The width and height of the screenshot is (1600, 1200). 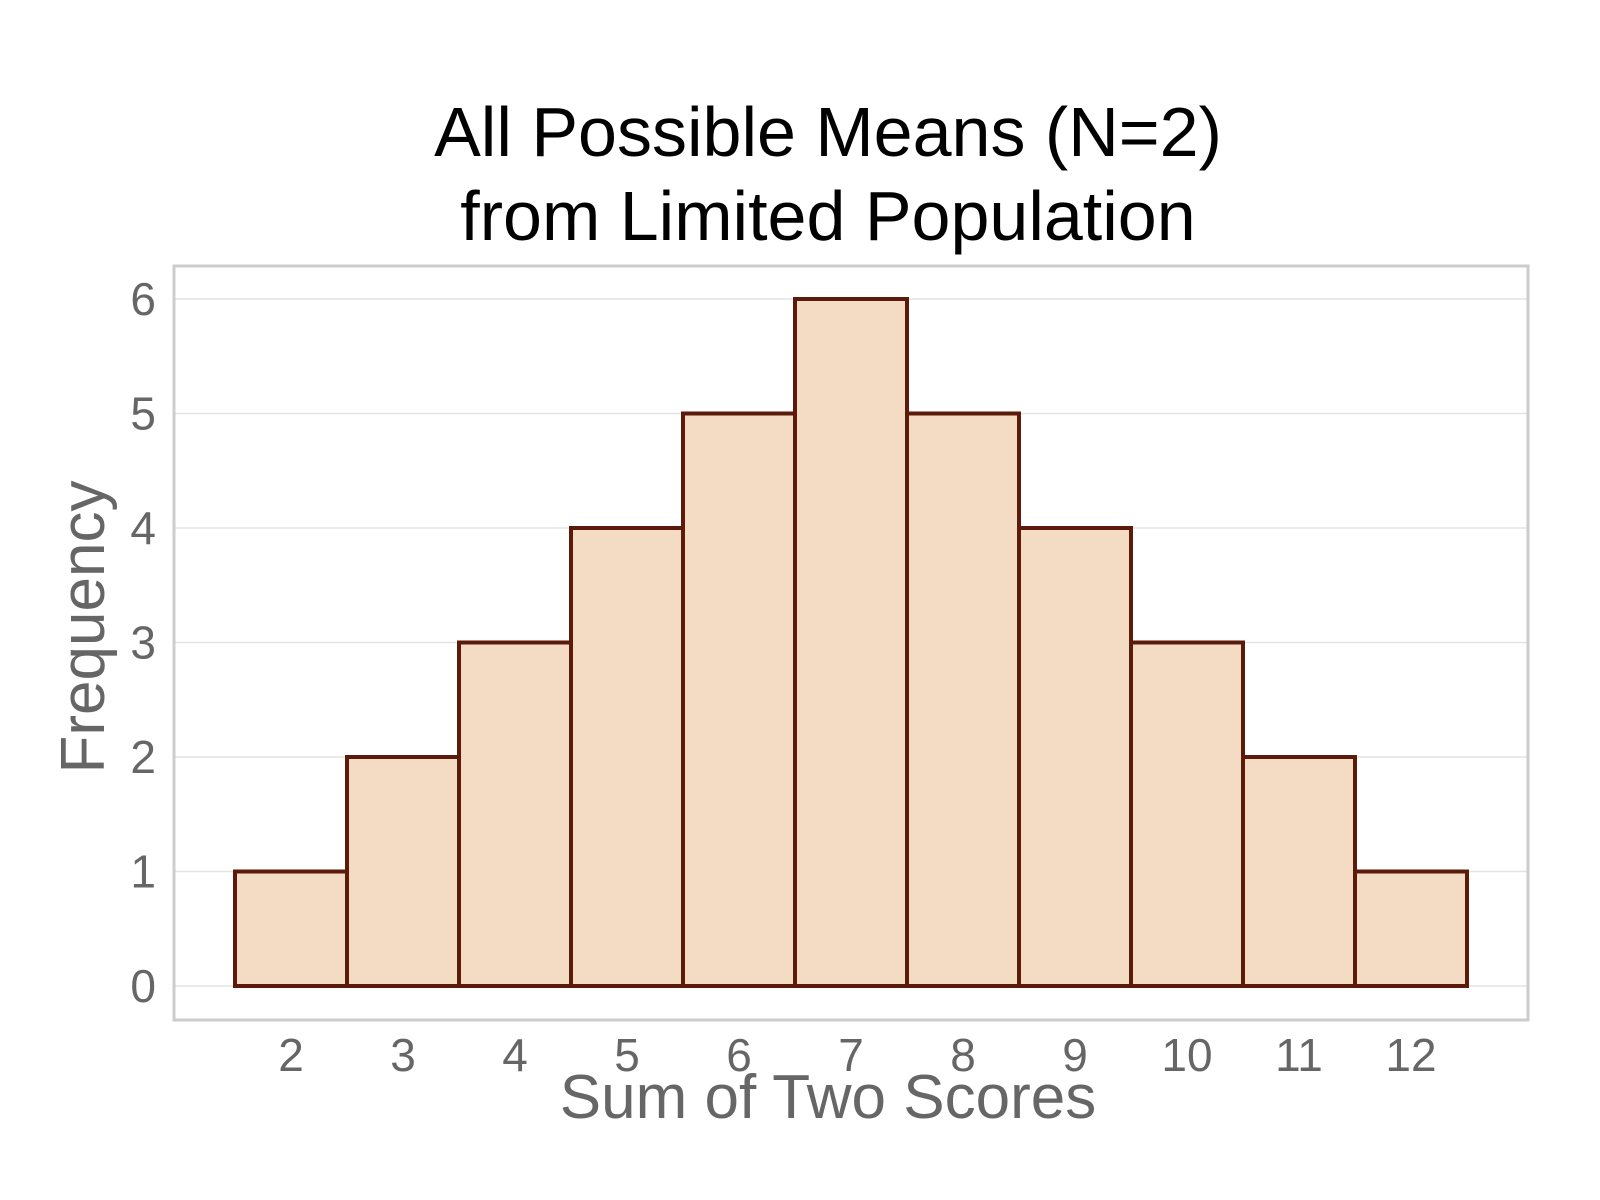 What do you see at coordinates (83, 627) in the screenshot?
I see `y-axis-title: Frequency` at bounding box center [83, 627].